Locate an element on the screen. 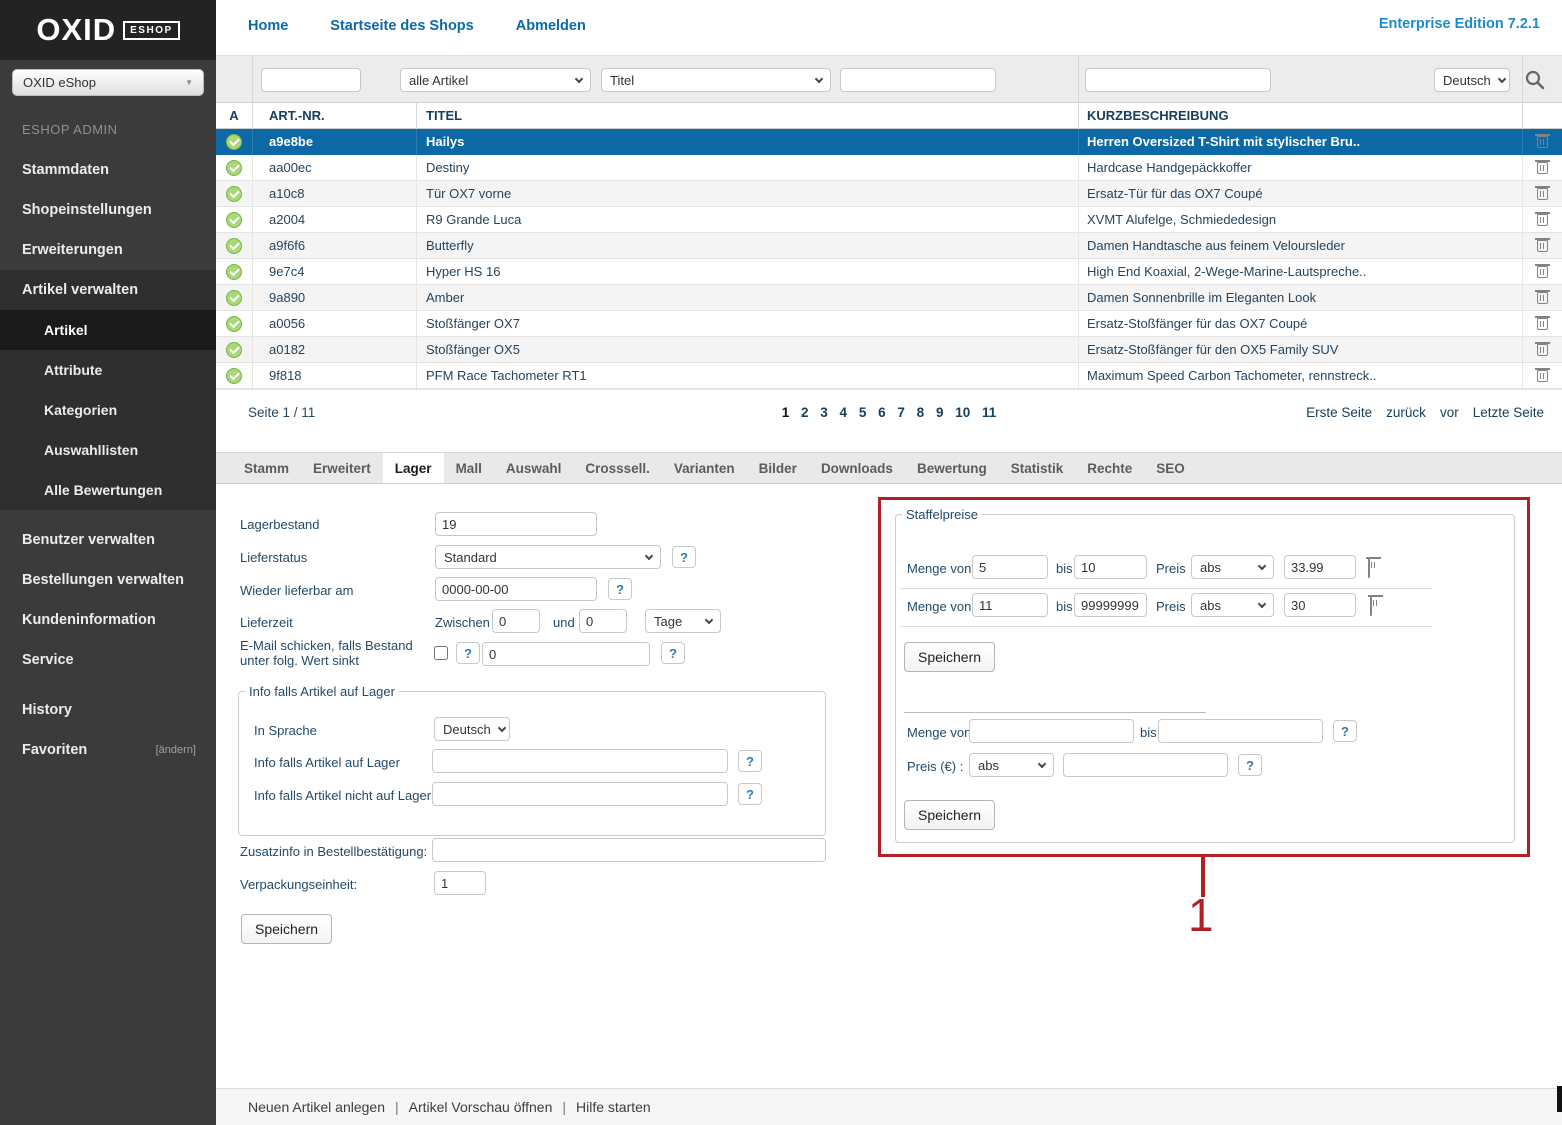  new-scale-price-input is located at coordinates (1145, 765).